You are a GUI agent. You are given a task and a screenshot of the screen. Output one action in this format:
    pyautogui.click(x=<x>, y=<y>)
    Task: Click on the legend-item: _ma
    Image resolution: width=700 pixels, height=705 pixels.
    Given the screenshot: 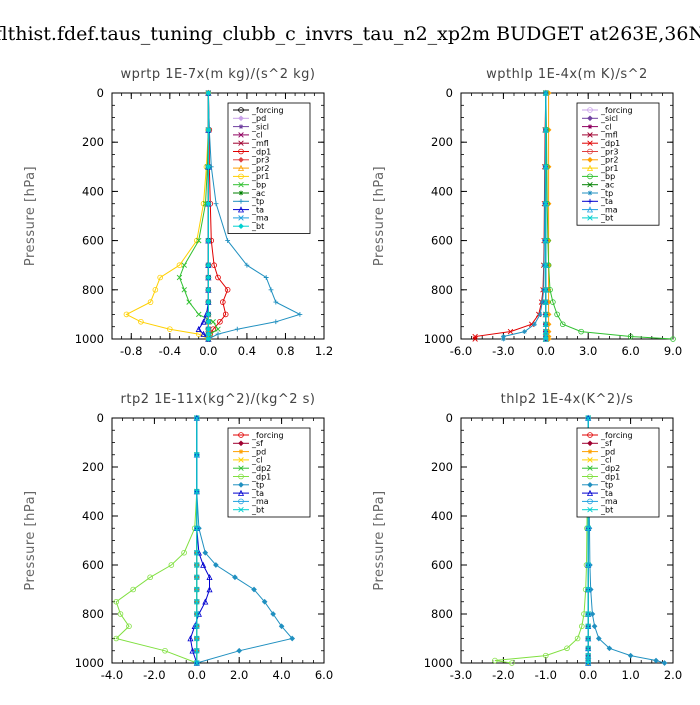 What is the action you would take?
    pyautogui.click(x=600, y=209)
    